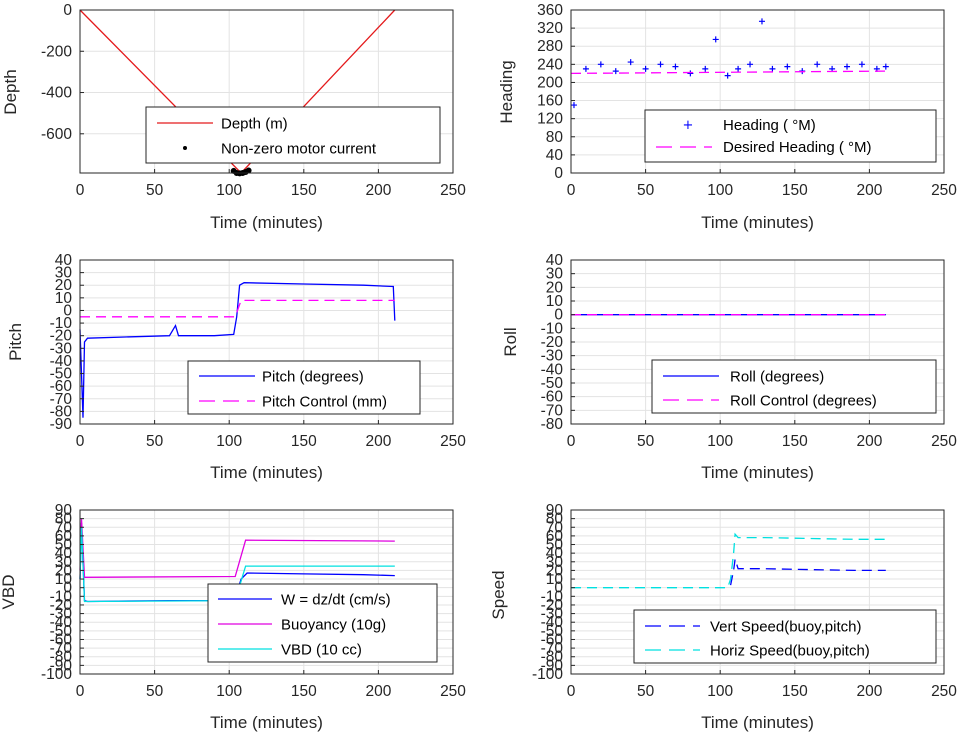 The width and height of the screenshot is (961, 736). I want to click on vbd-ytick-label: -90, so click(61, 665).